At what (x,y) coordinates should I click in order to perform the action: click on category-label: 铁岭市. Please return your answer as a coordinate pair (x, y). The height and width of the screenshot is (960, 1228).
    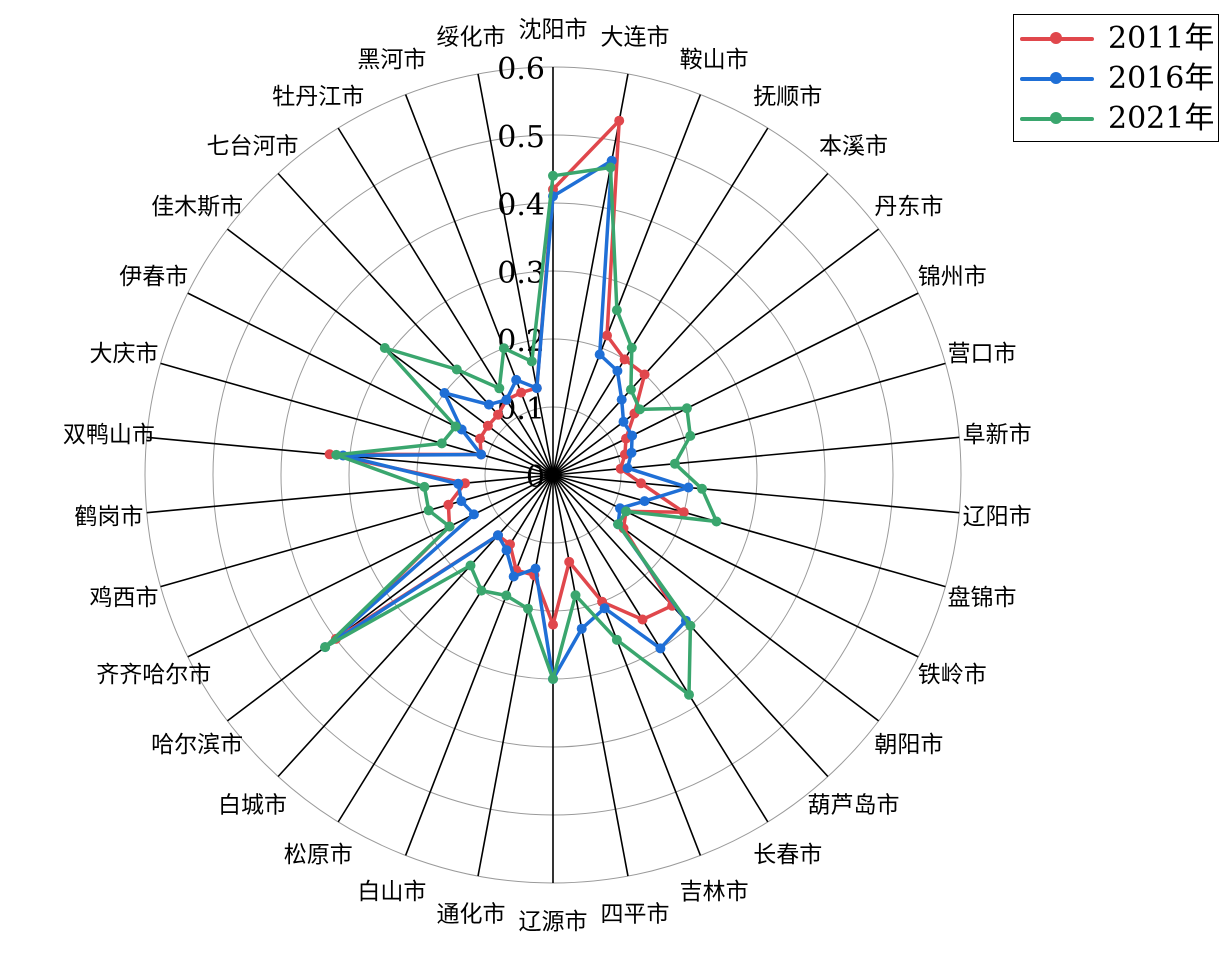
    Looking at the image, I should click on (952, 675).